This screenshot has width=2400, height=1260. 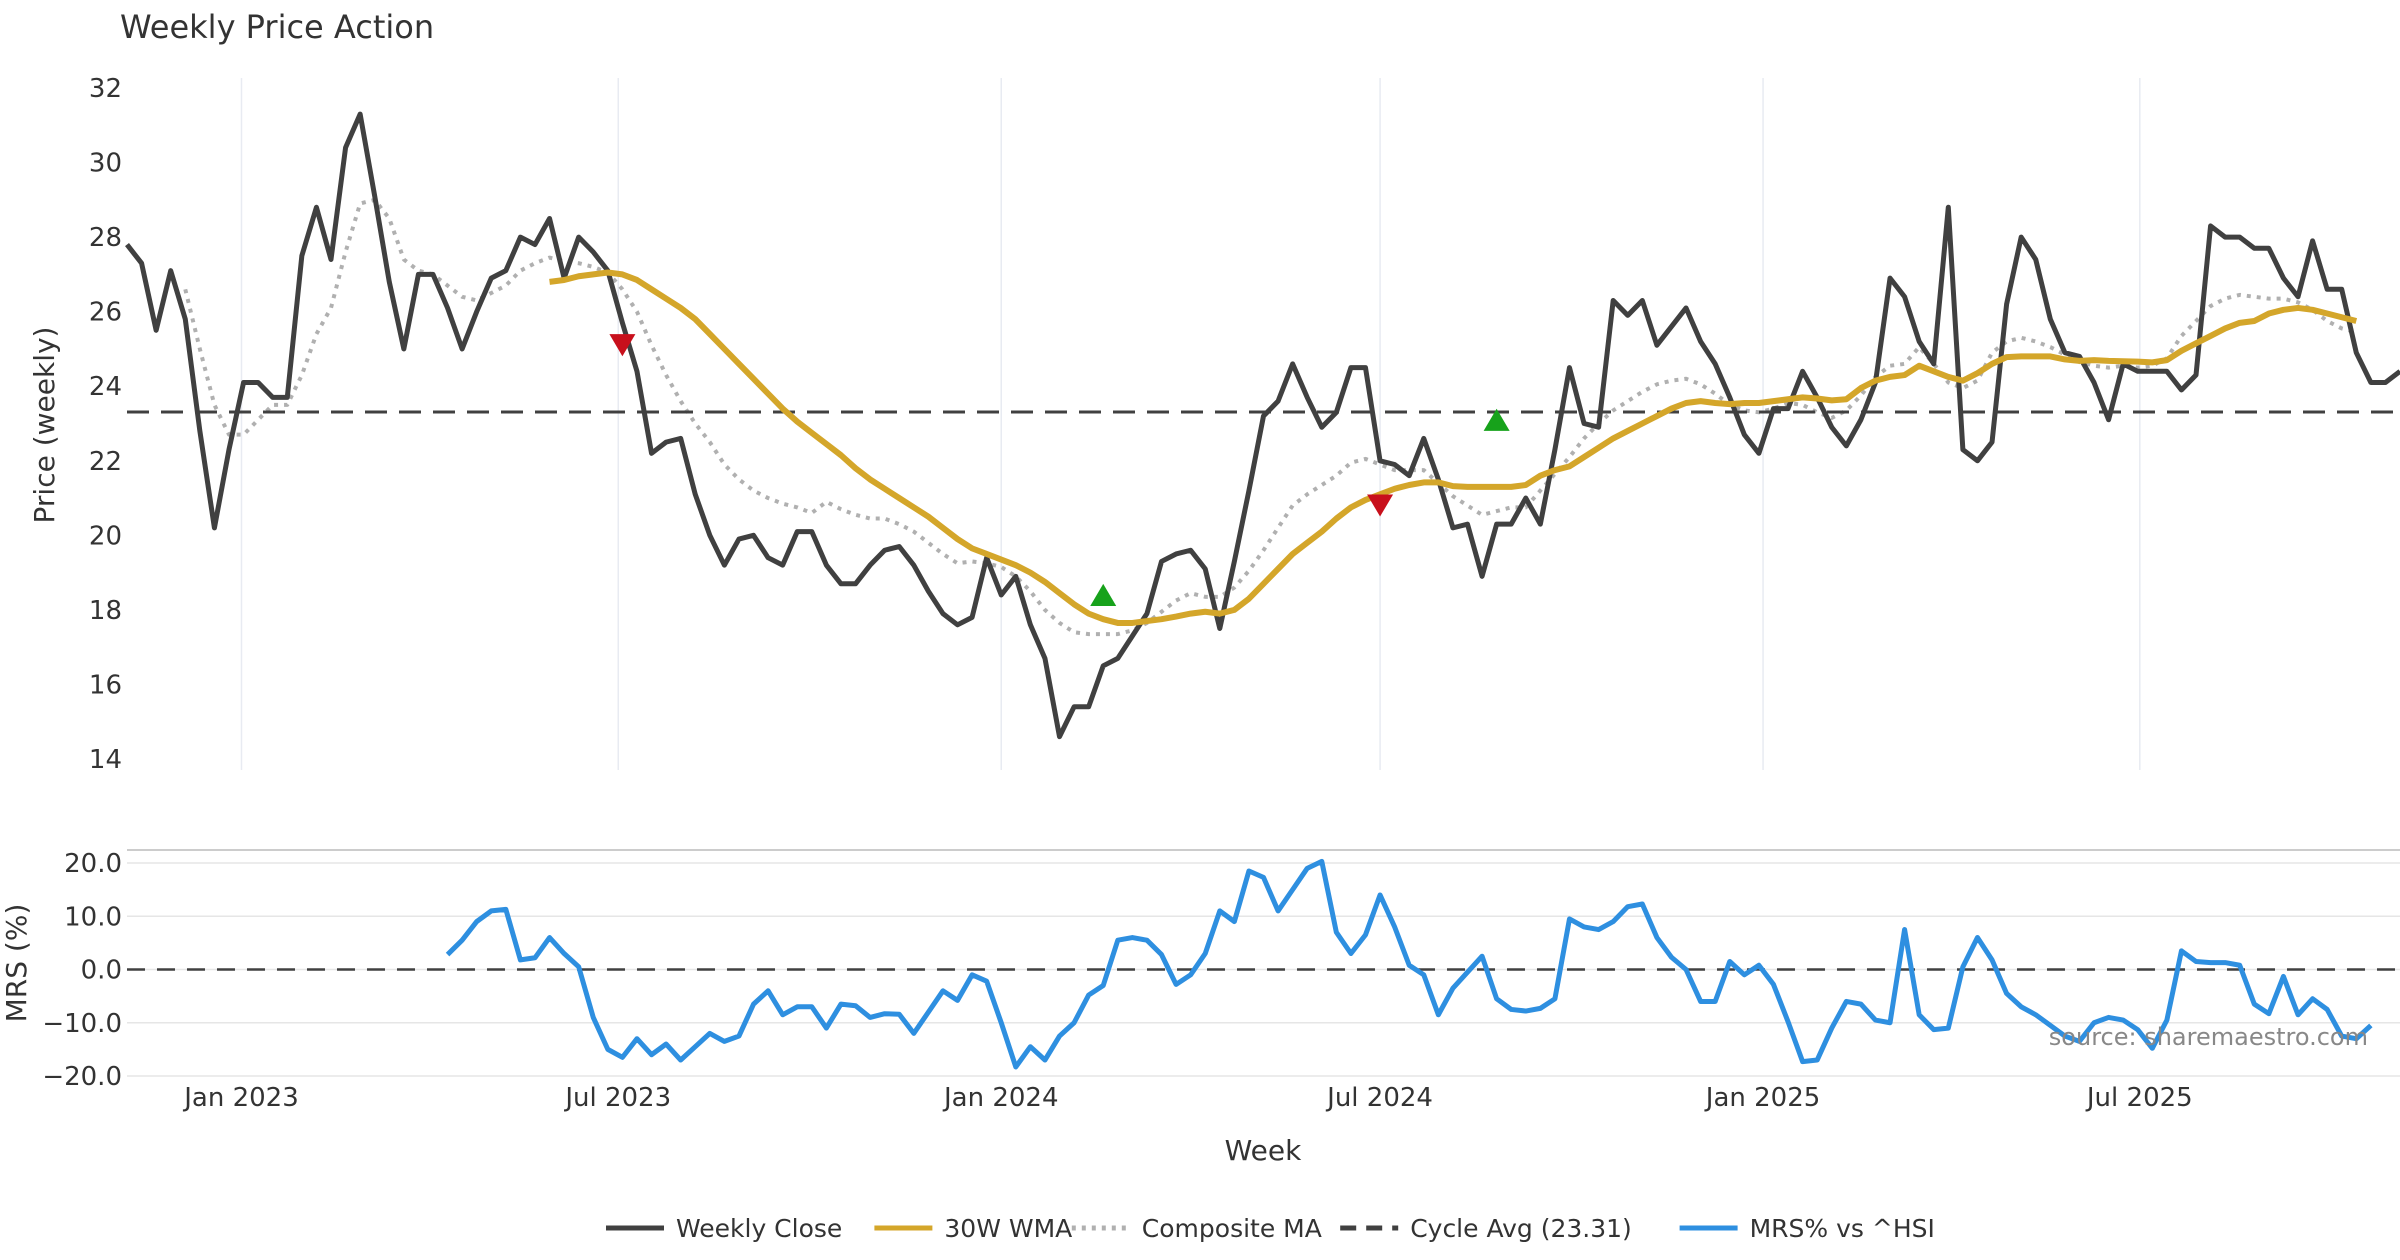 I want to click on legend-label: MRS% vs ^HSI, so click(x=1842, y=1228).